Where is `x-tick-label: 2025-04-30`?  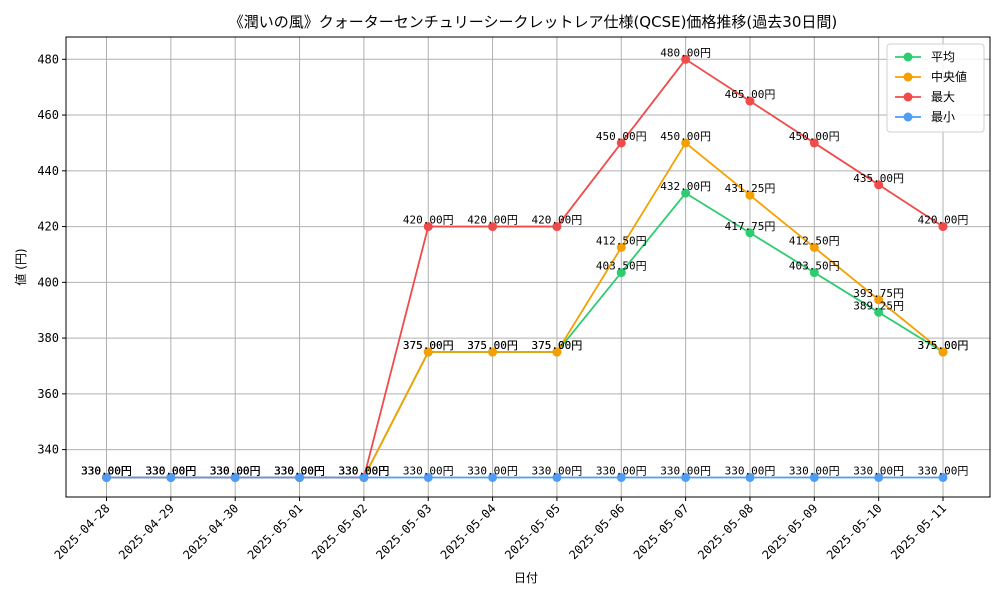 x-tick-label: 2025-04-30 is located at coordinates (210, 531).